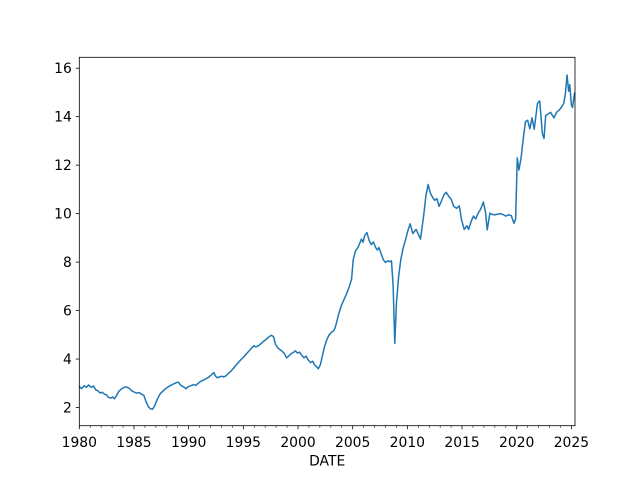  I want to click on x-tick-label: 2020, so click(516, 443).